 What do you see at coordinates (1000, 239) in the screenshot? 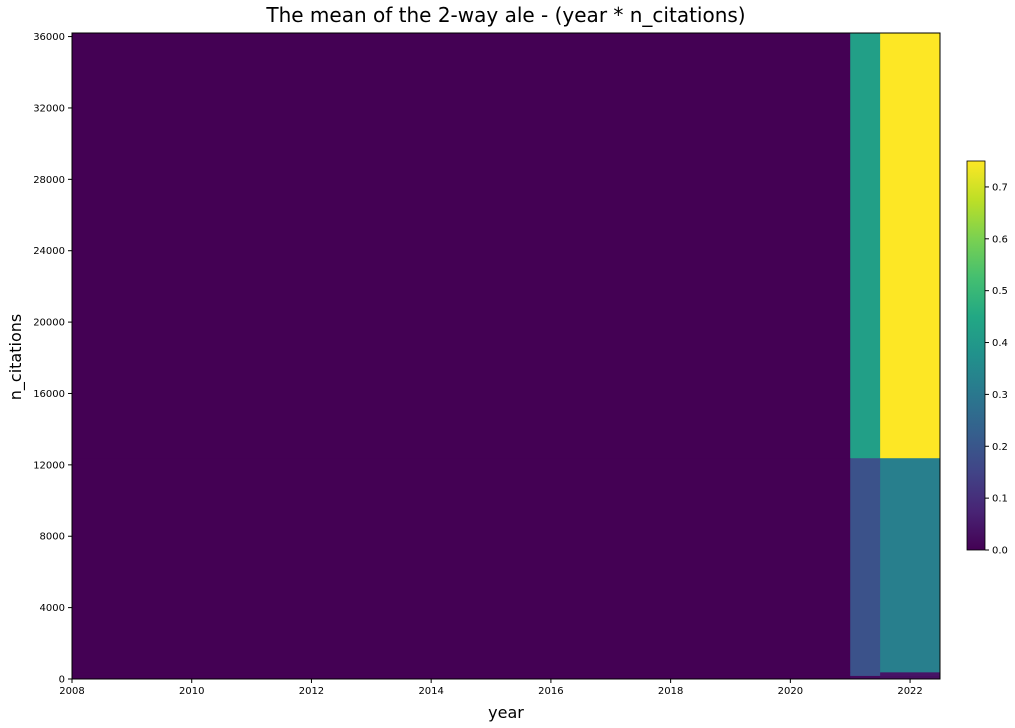
I see `colorbar-tick-label: 0.6` at bounding box center [1000, 239].